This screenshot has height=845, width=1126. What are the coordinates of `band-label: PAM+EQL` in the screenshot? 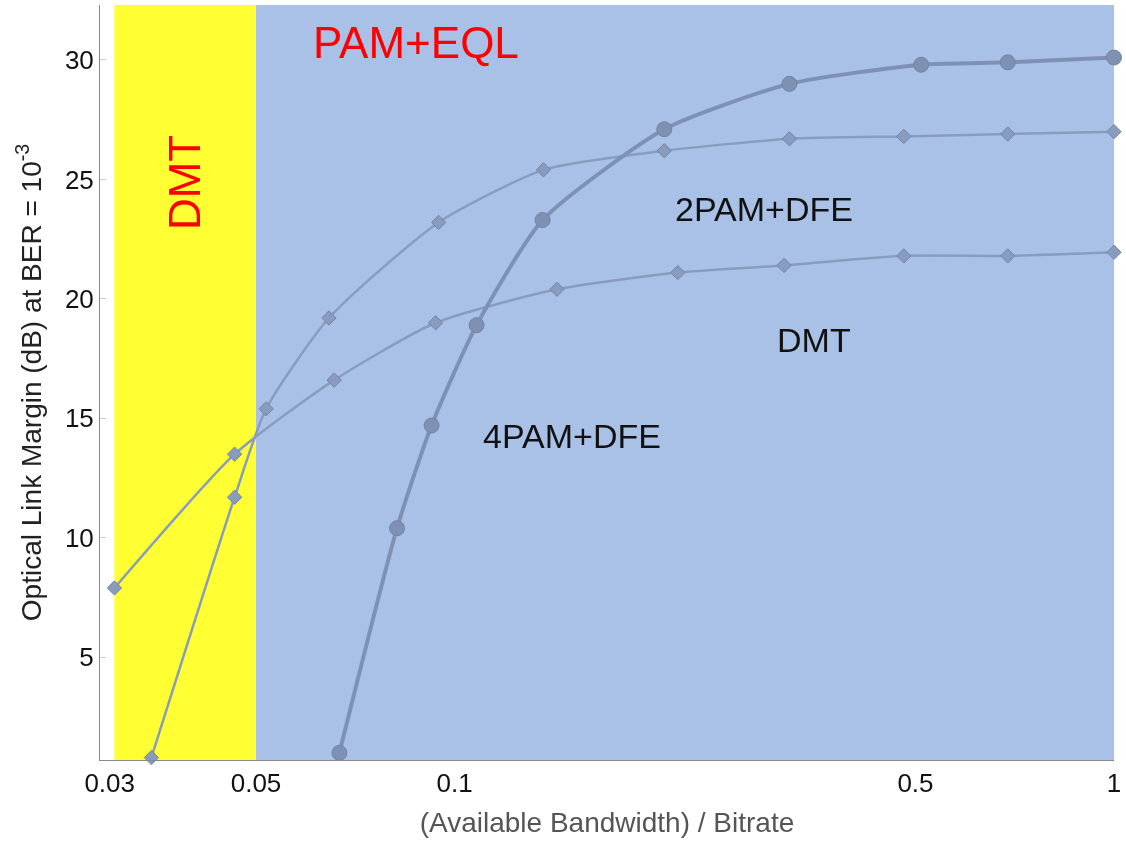 It's located at (416, 42).